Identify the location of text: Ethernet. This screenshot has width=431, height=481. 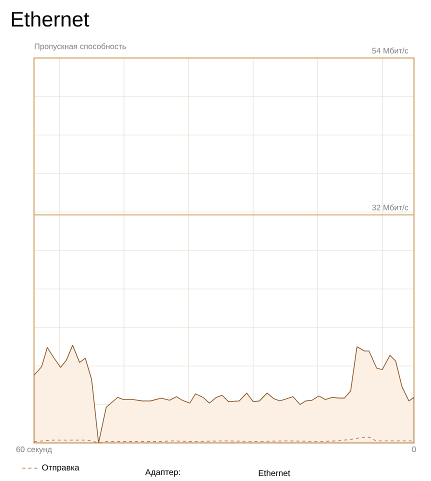
(274, 473).